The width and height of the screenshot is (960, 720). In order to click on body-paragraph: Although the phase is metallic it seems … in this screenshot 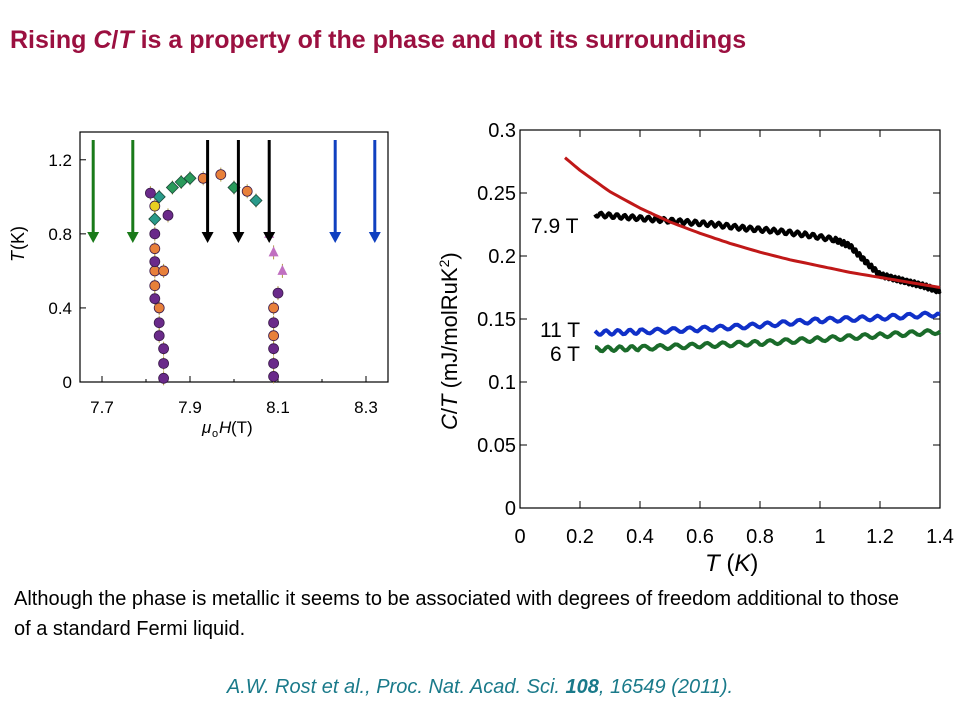, I will do `click(456, 614)`.